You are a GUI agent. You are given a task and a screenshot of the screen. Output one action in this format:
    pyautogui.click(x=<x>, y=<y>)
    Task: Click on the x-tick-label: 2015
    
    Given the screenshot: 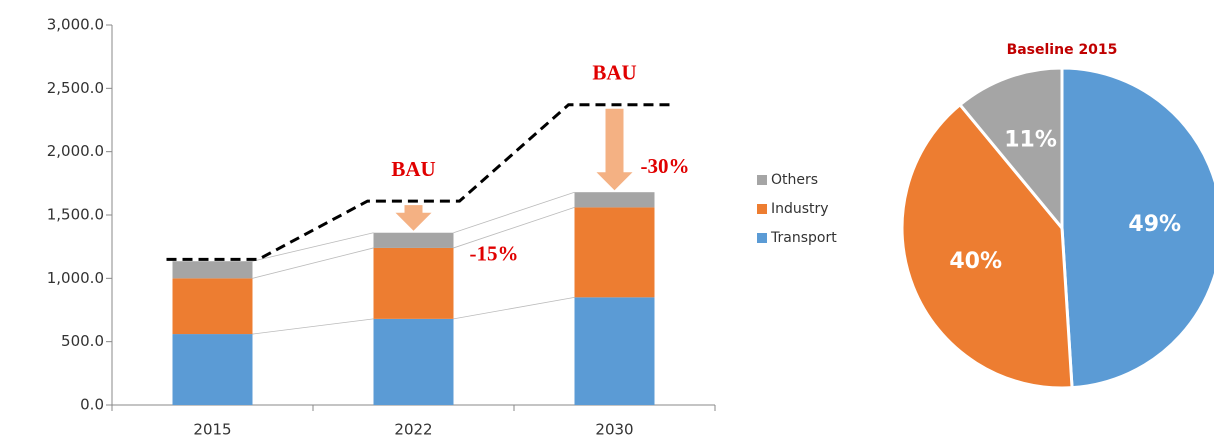 What is the action you would take?
    pyautogui.click(x=212, y=430)
    